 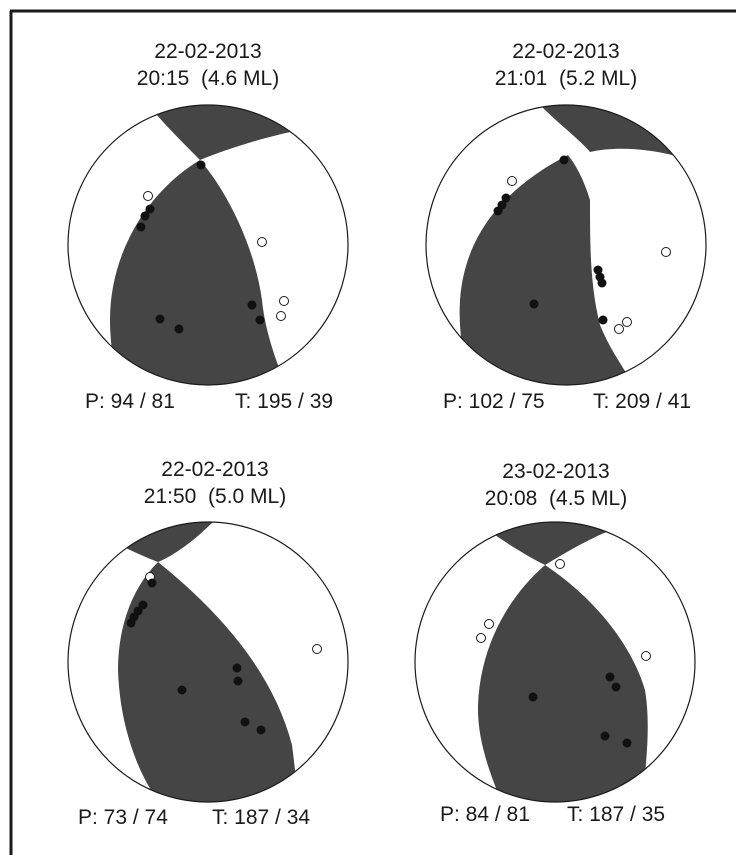 What do you see at coordinates (485, 814) in the screenshot?
I see `event-4-p-axis: P: 84 / 81` at bounding box center [485, 814].